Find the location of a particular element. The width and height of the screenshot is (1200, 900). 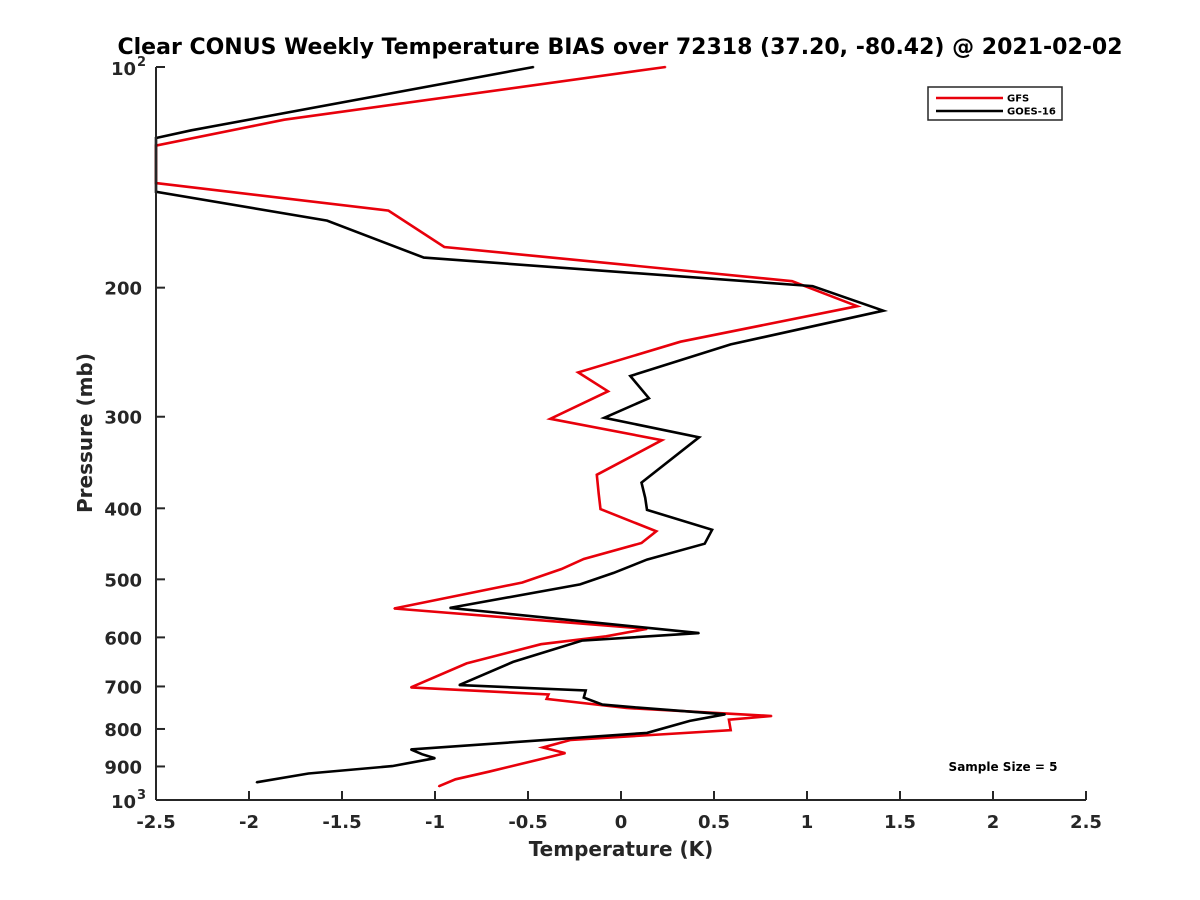

legend-label-goes-16: GOES-16 is located at coordinates (1031, 112).